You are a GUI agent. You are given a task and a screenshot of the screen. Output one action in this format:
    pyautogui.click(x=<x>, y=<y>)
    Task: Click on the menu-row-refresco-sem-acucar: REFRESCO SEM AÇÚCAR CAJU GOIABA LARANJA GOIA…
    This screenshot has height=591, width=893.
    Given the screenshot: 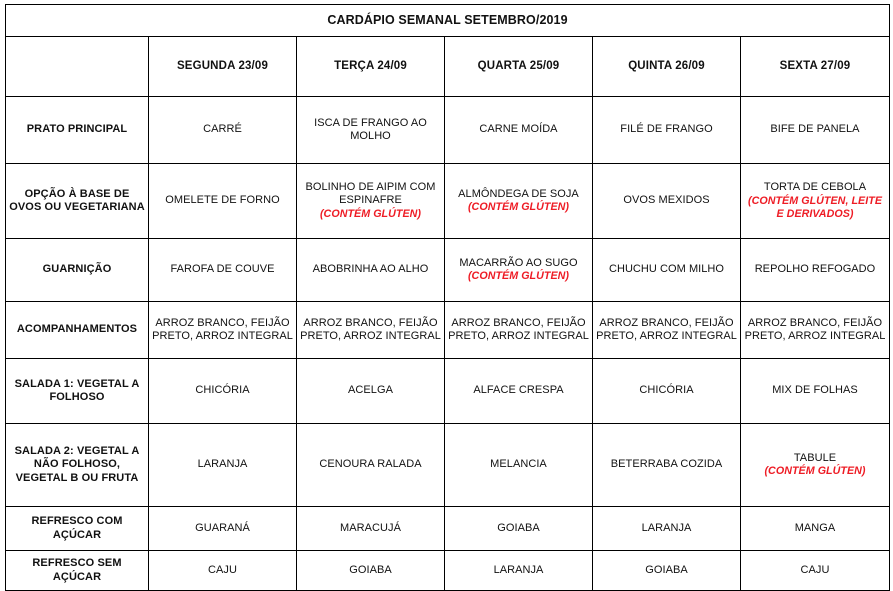 What is the action you would take?
    pyautogui.click(x=447, y=570)
    